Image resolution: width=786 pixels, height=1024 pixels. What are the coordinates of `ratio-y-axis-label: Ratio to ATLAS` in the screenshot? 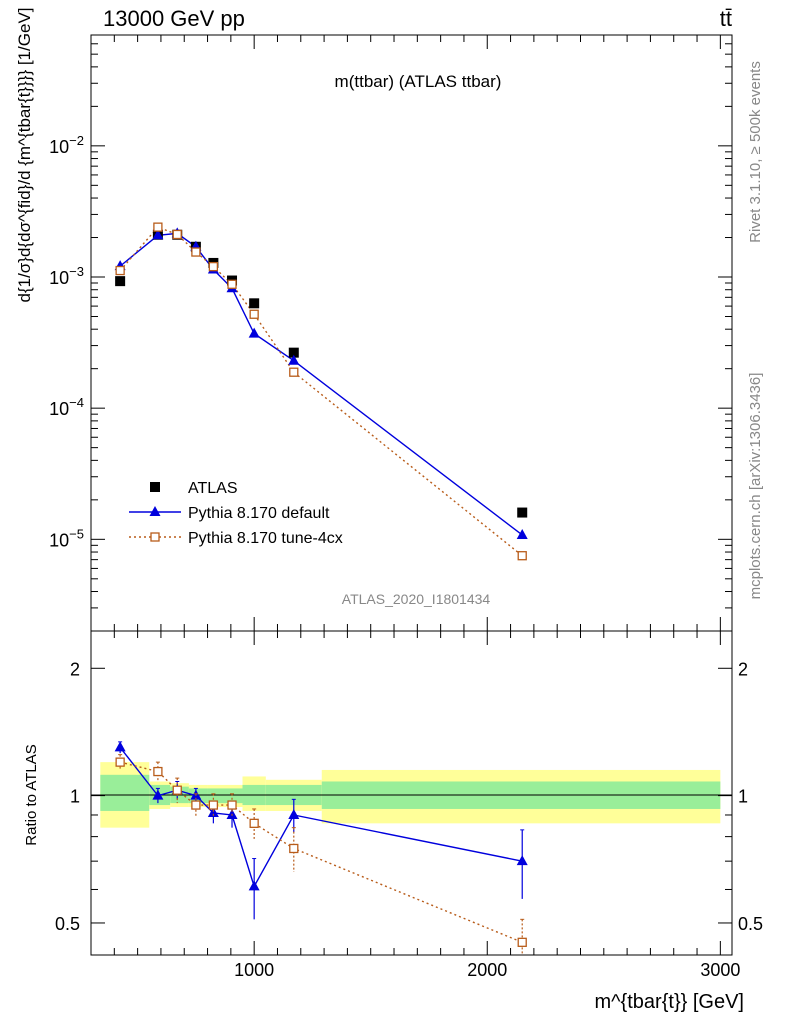 It's located at (31, 794).